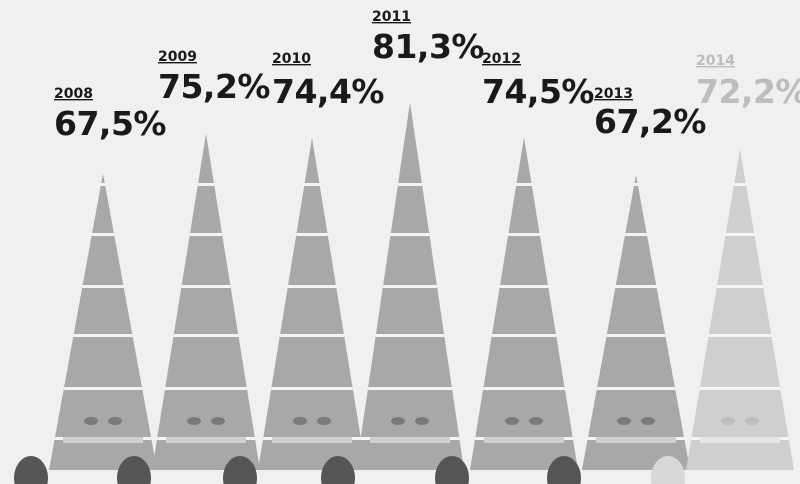  What do you see at coordinates (103, 321) in the screenshot?
I see `bar-2008` at bounding box center [103, 321].